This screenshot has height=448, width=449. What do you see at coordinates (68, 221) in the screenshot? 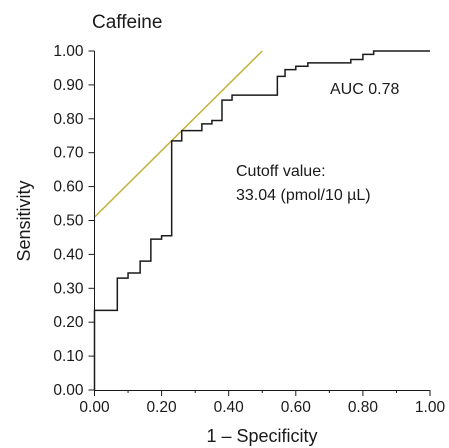
I see `y-tick-label: 0.50` at bounding box center [68, 221].